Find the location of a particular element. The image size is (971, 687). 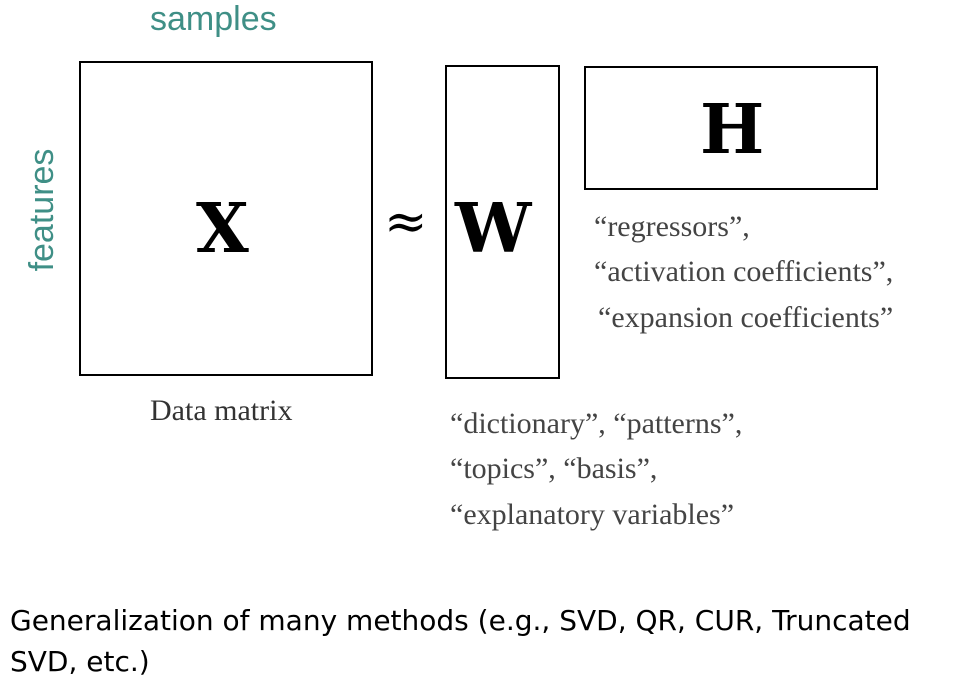

w-annotation-line: “explanatory variables” is located at coordinates (592, 514).